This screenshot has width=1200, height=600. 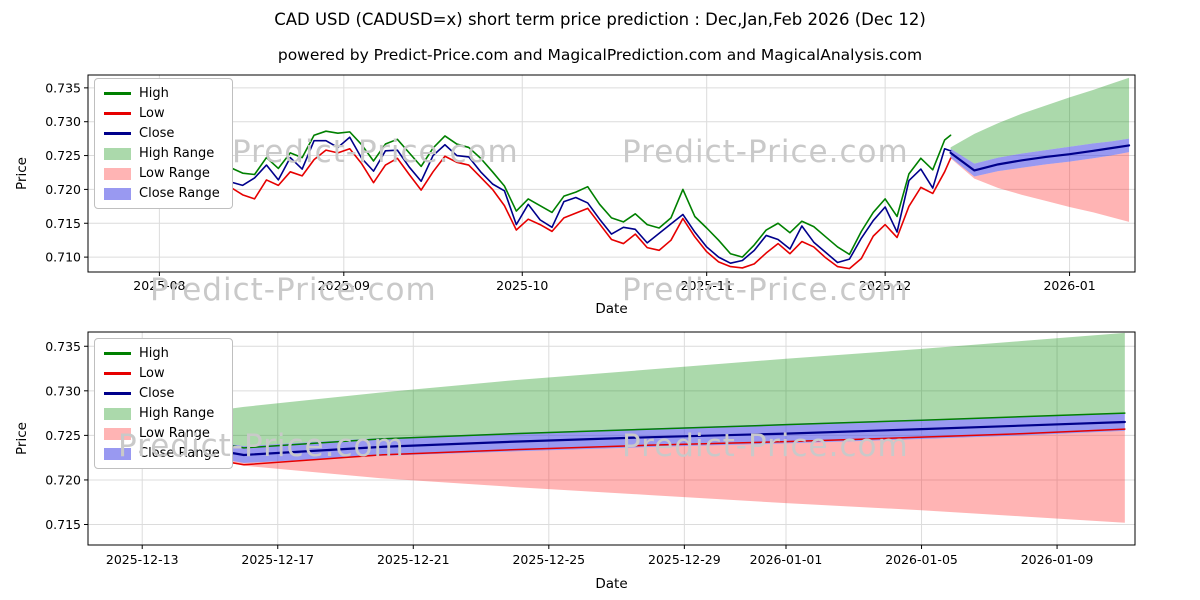 What do you see at coordinates (277, 559) in the screenshot?
I see `x-tick-label: 2025-12-17` at bounding box center [277, 559].